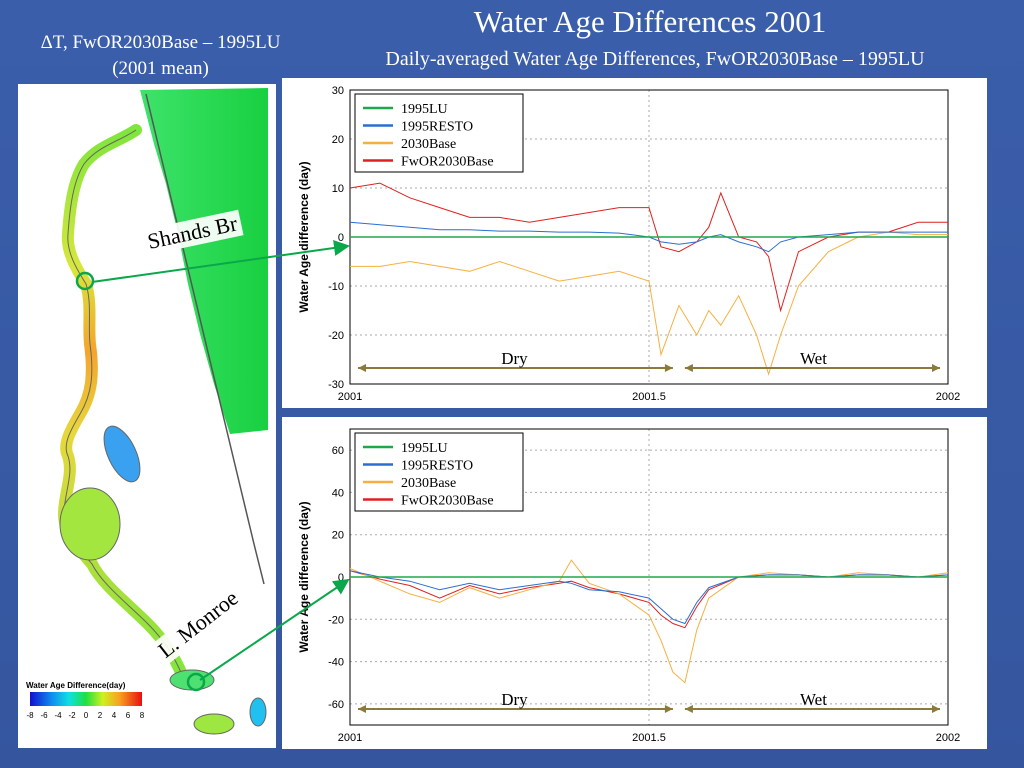  What do you see at coordinates (128, 715) in the screenshot?
I see `colorbar-tick-label: 6` at bounding box center [128, 715].